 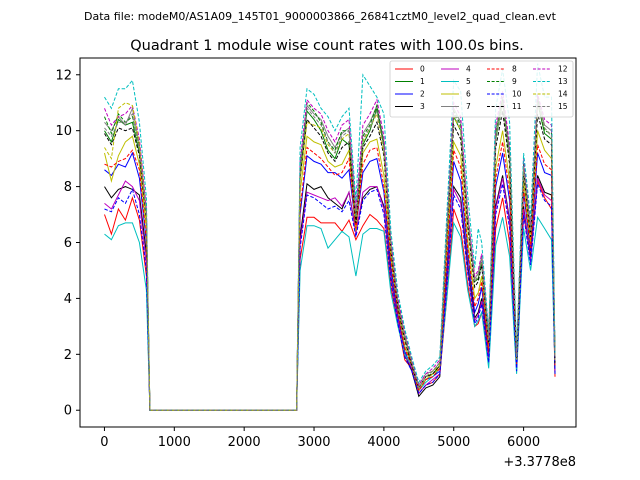 What do you see at coordinates (468, 94) in the screenshot?
I see `legend-label-6: 6` at bounding box center [468, 94].